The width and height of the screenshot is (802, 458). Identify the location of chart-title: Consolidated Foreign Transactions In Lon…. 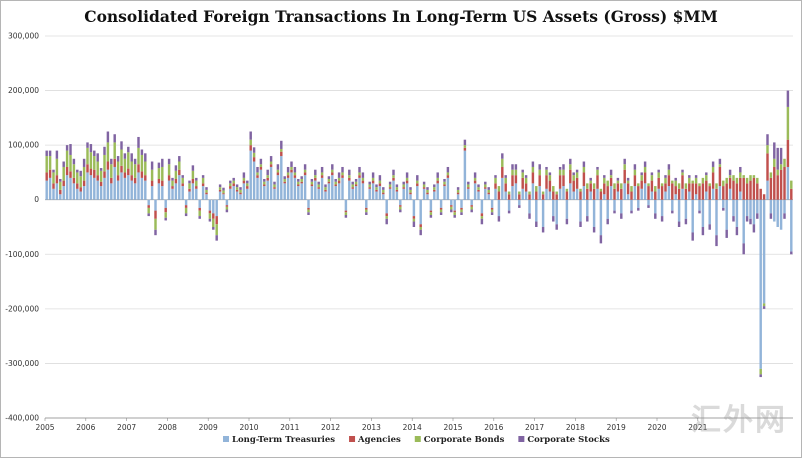
(401, 16).